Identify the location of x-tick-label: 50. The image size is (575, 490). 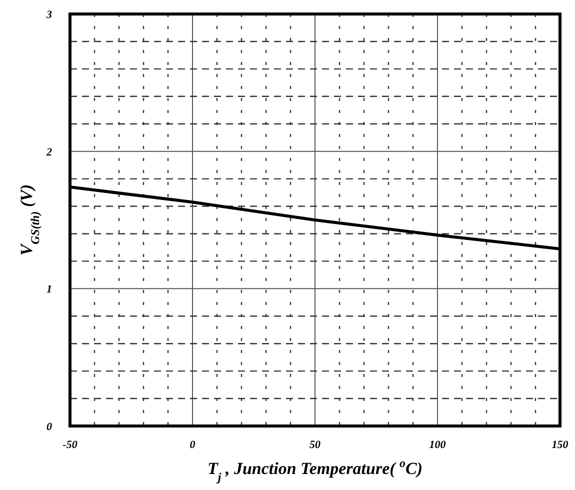
(315, 445).